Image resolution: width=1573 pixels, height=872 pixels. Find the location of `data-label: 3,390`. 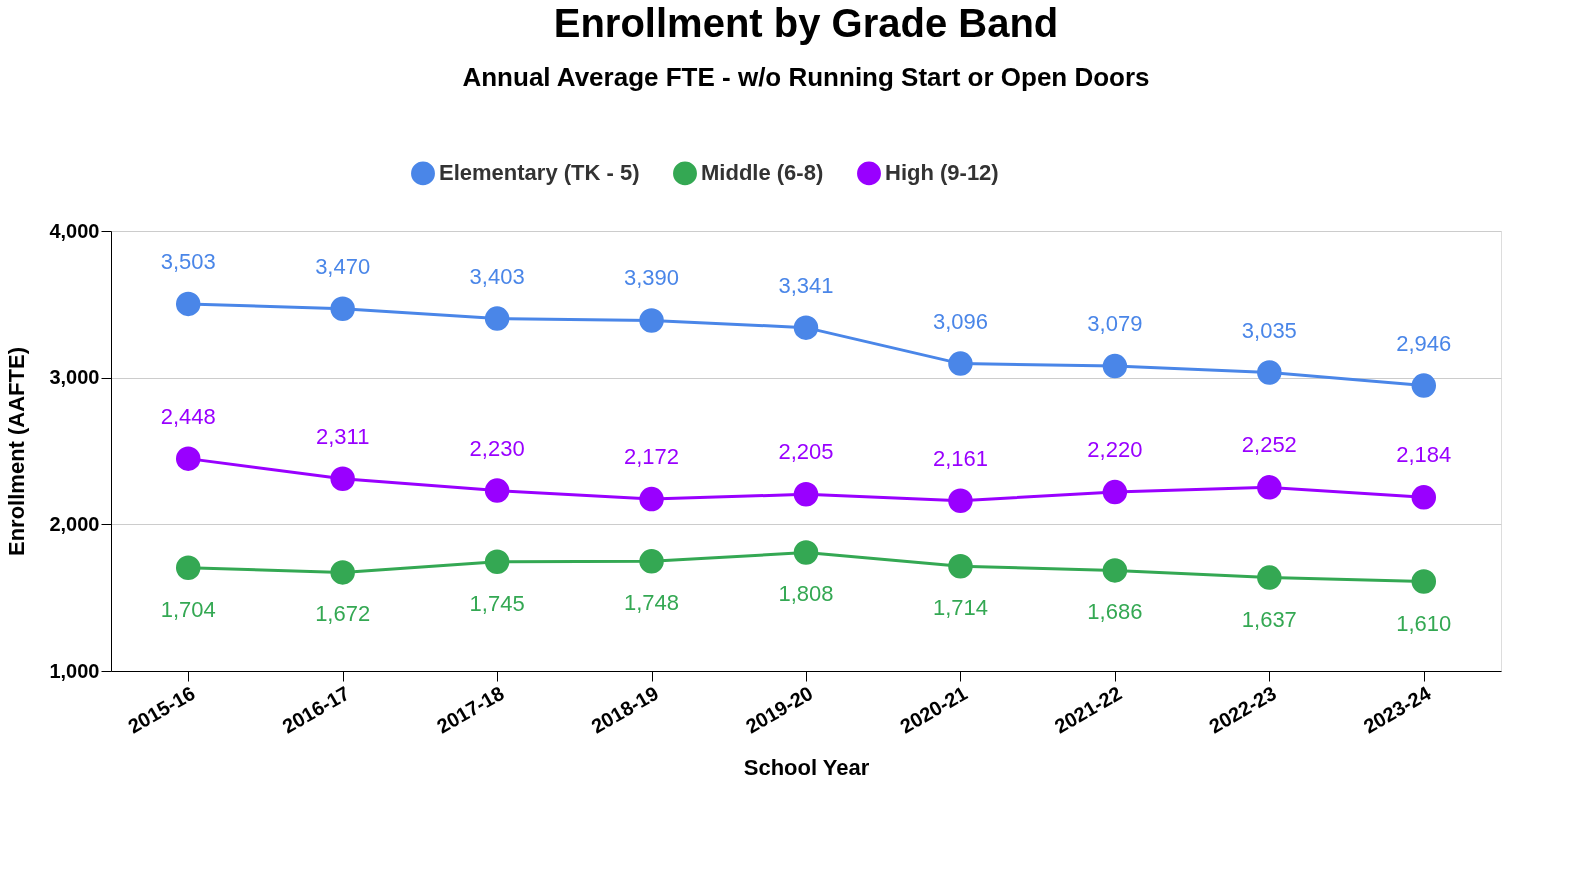

data-label: 3,390 is located at coordinates (652, 278).